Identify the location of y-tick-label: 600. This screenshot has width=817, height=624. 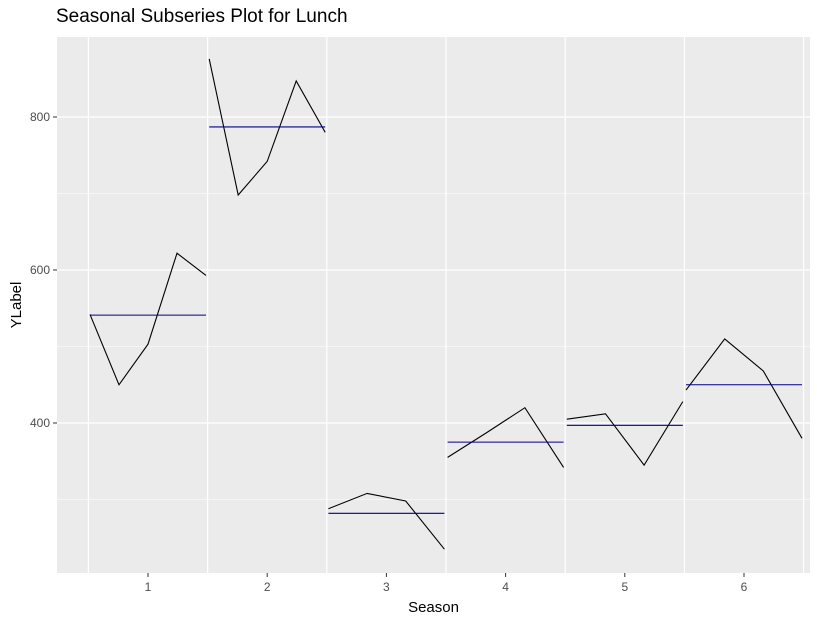
(40, 270).